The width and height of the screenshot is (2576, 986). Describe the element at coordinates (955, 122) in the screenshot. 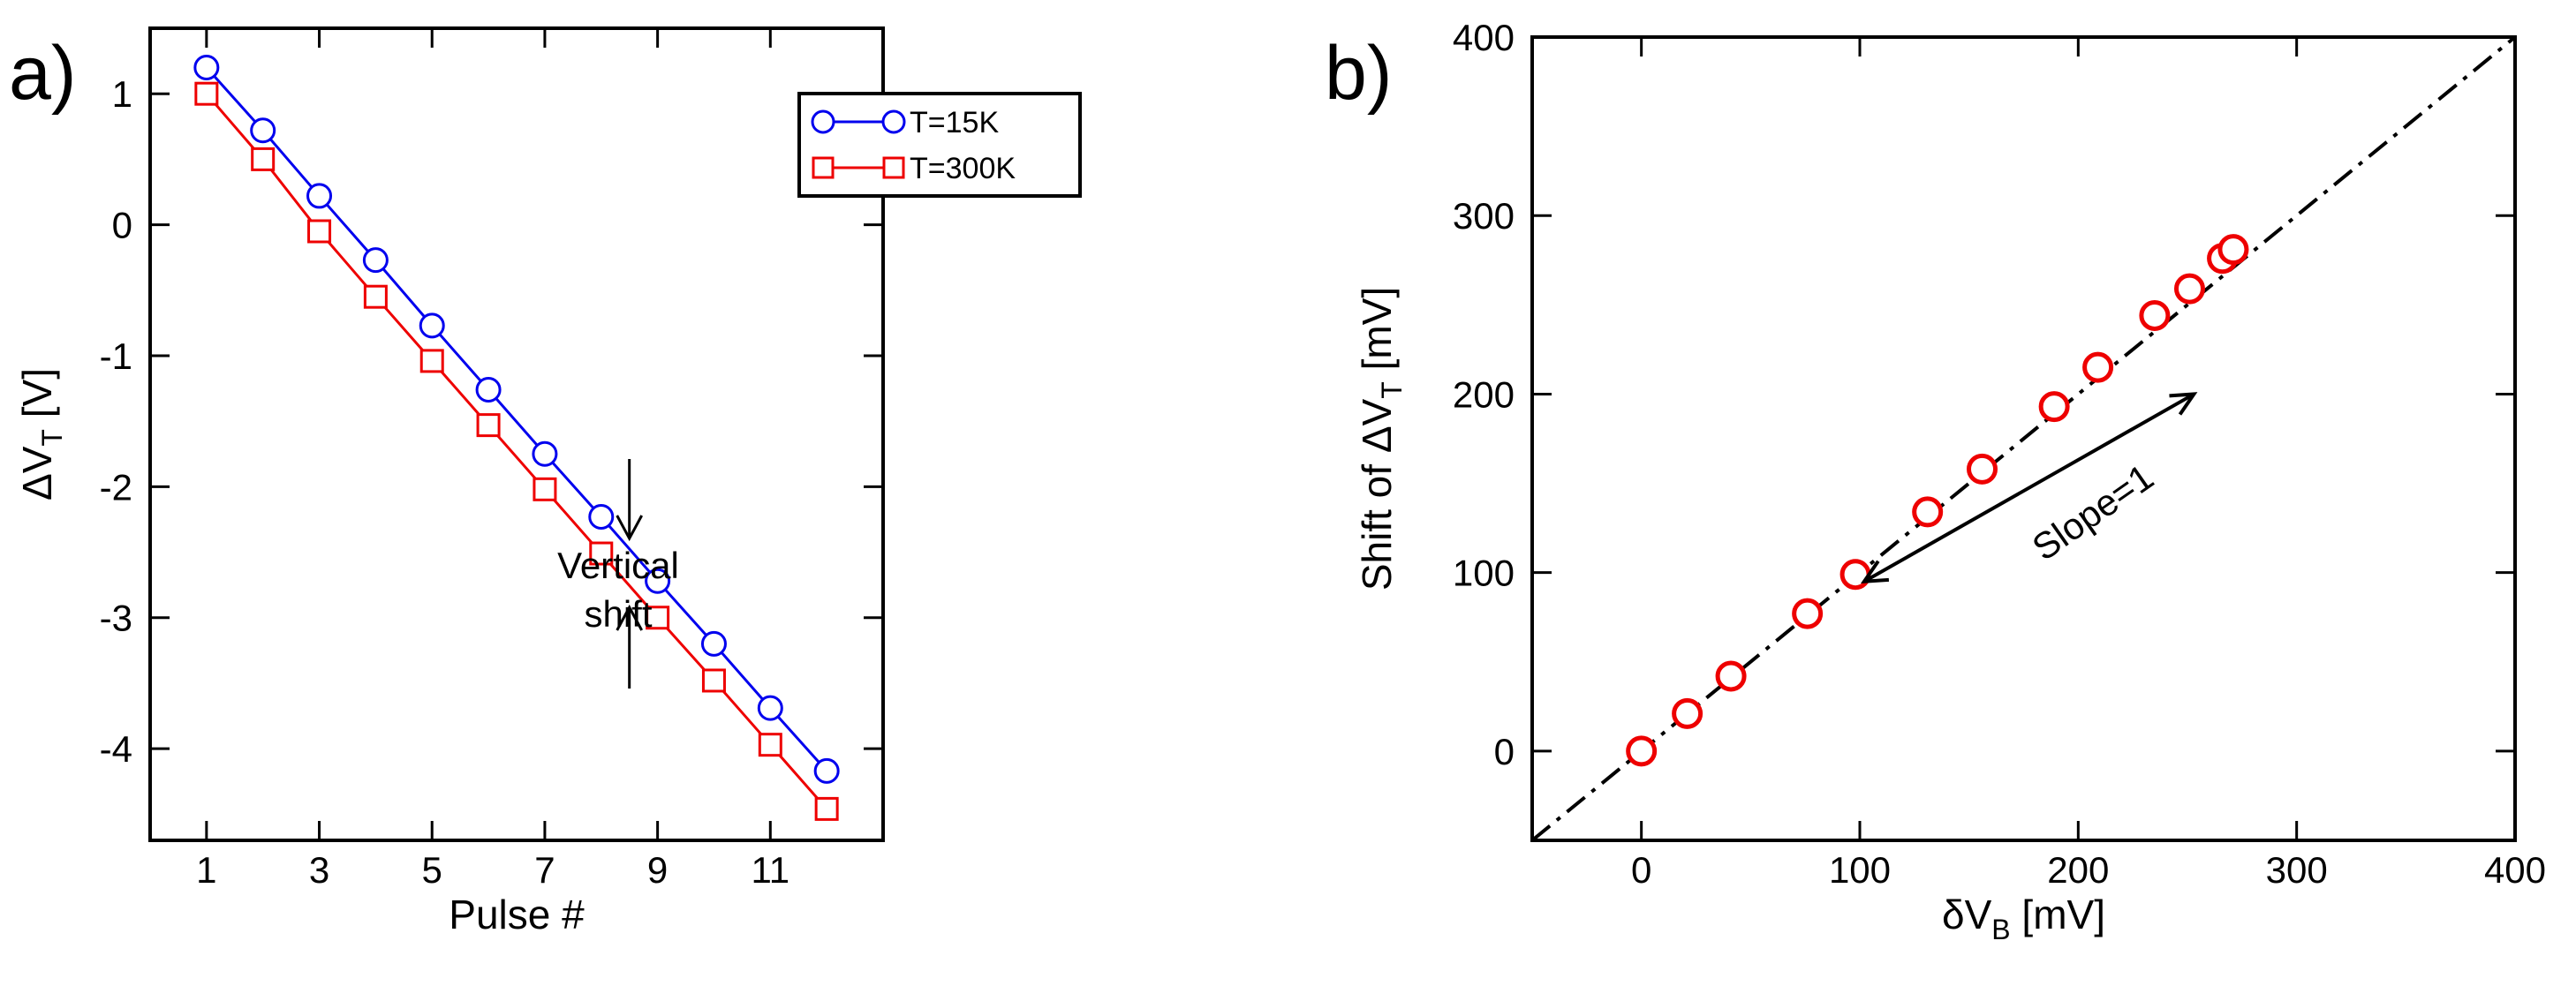

I see `legend-label: T=15K` at that location.